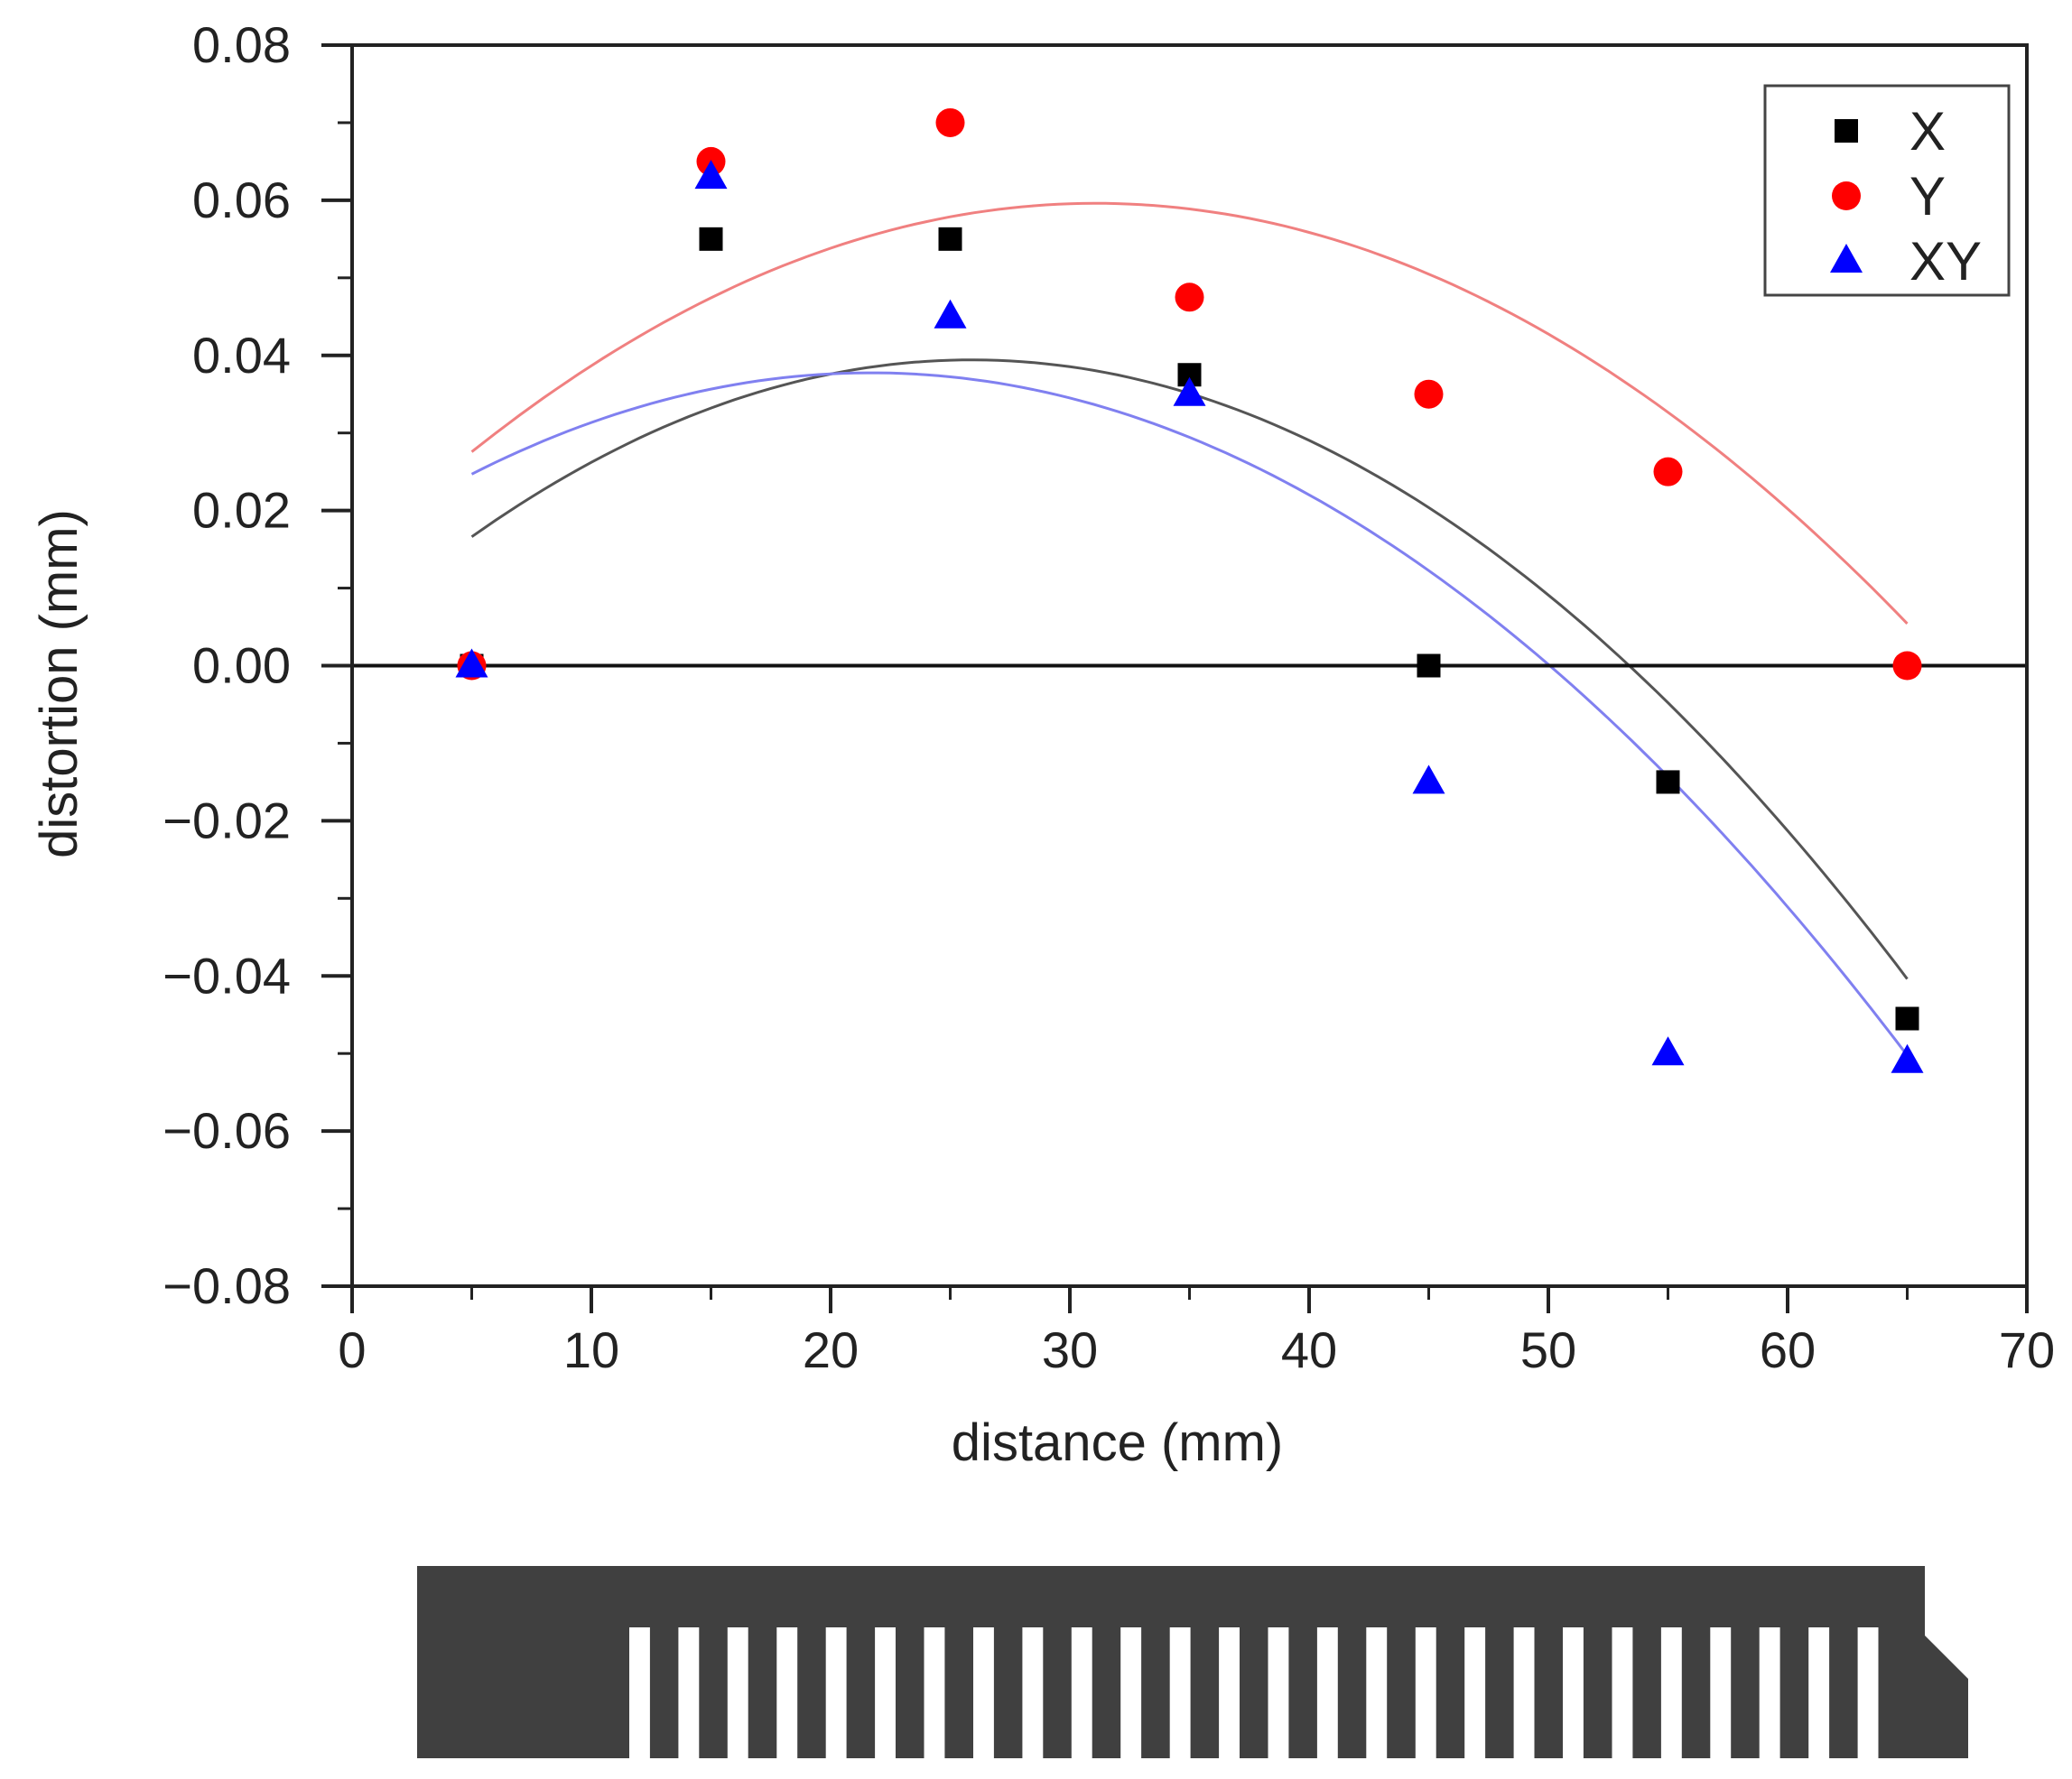 Image resolution: width=2072 pixels, height=1779 pixels. I want to click on y-tick-label: 0.06, so click(242, 200).